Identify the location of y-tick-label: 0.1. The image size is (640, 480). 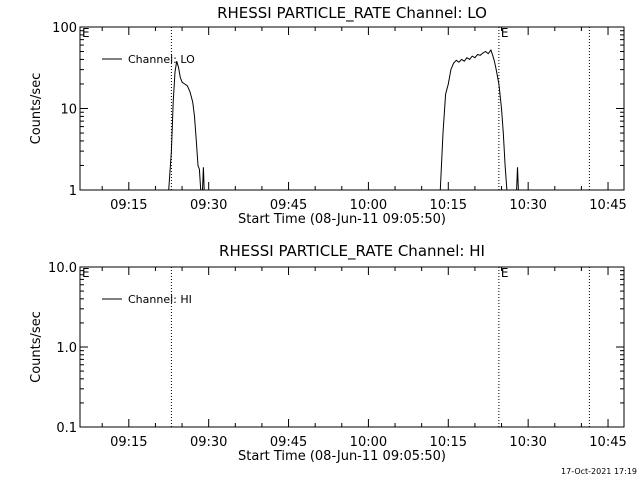
(66, 428).